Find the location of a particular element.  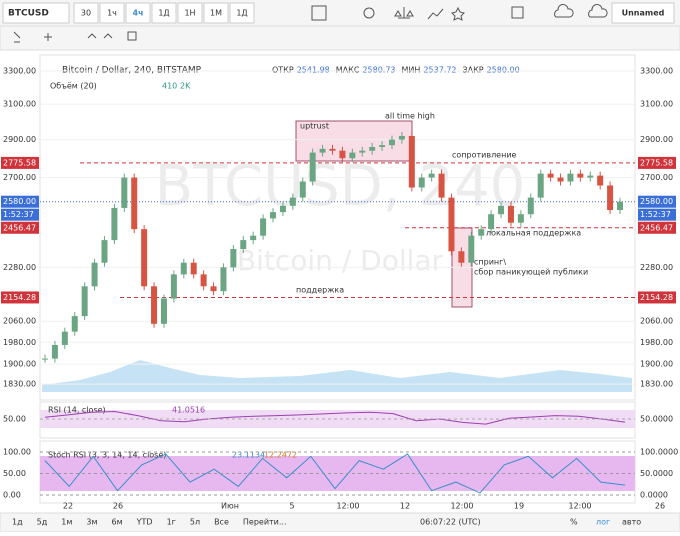

price-label: 2280.00 is located at coordinates (19, 267).